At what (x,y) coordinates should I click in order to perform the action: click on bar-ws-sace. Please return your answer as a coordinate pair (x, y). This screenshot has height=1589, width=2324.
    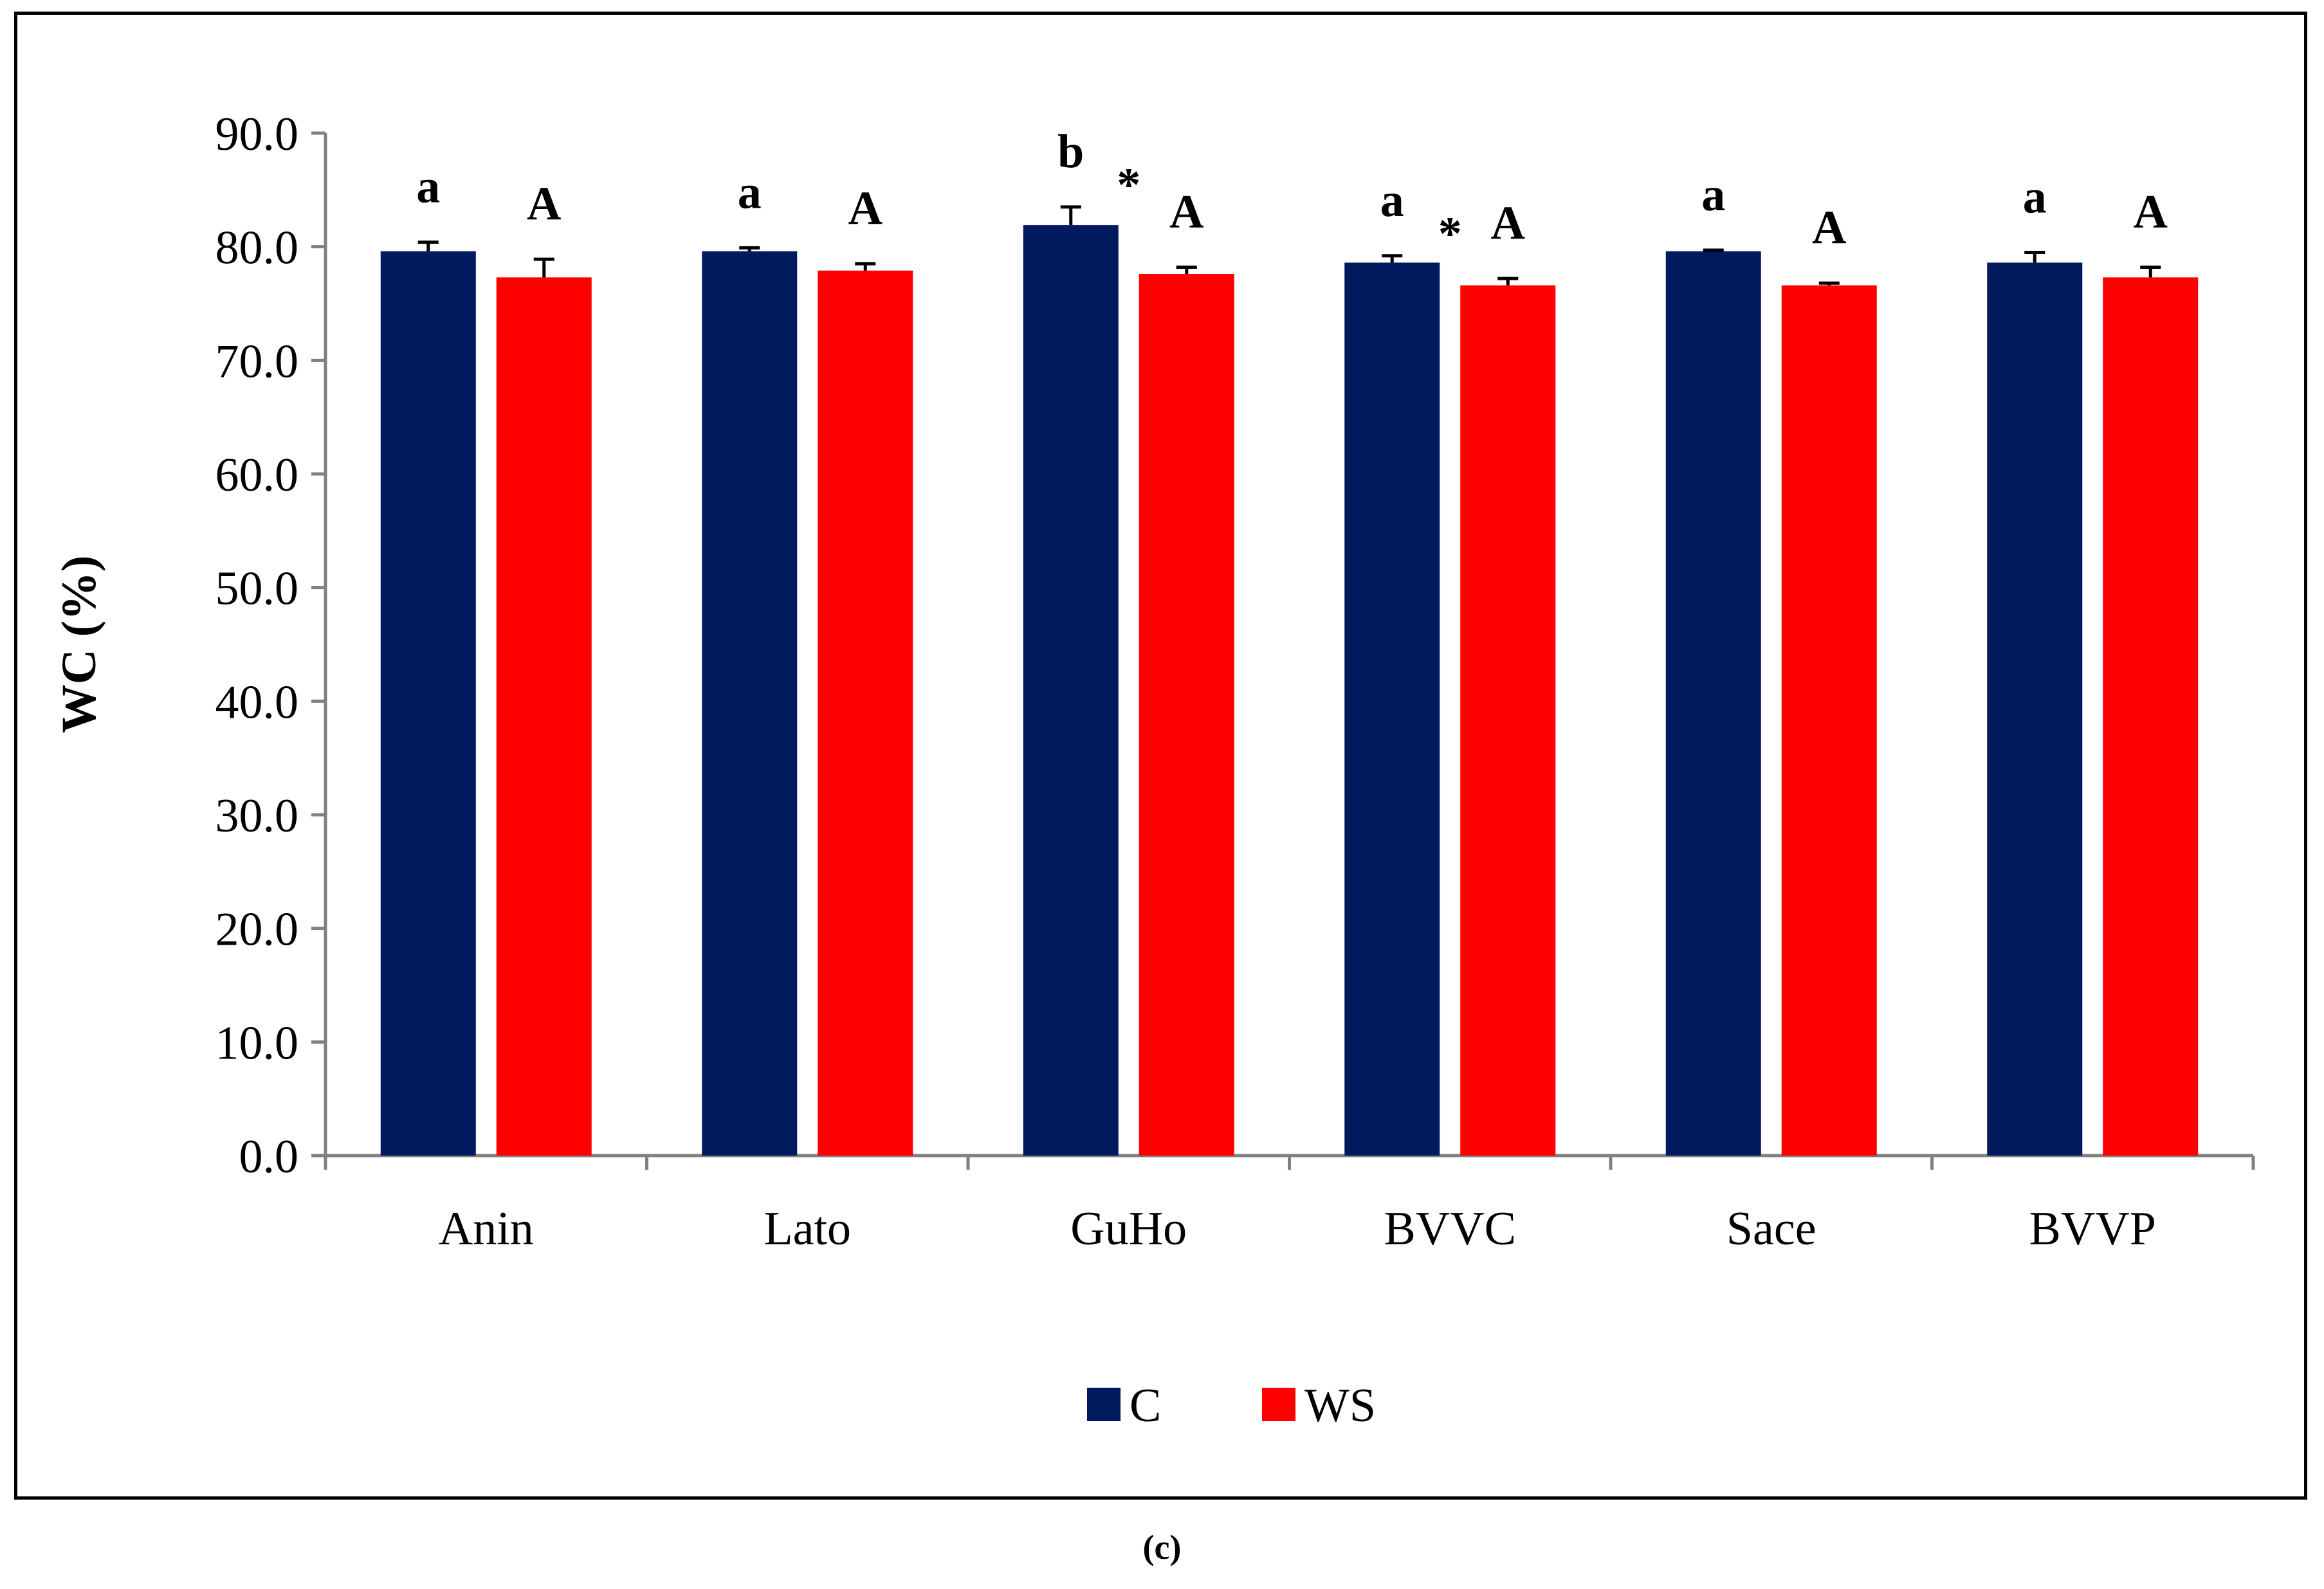
    Looking at the image, I should click on (1829, 720).